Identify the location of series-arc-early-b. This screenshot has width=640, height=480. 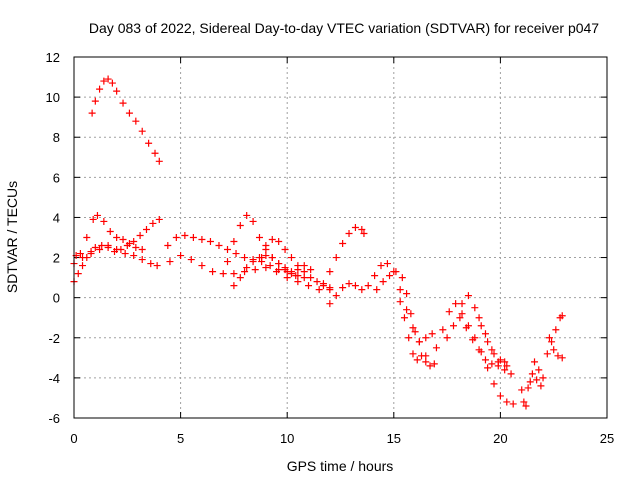
(108, 239).